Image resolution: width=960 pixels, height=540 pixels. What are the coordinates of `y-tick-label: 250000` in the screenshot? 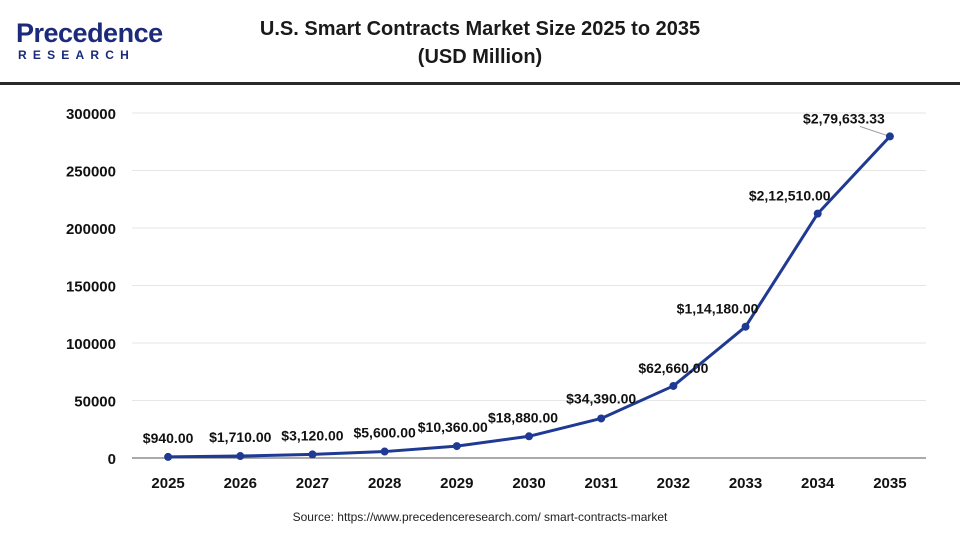 It's located at (91, 172).